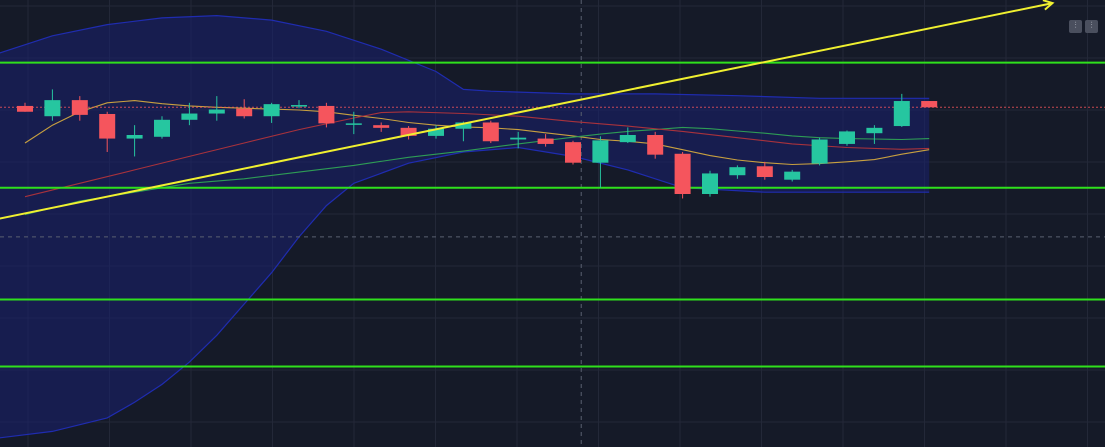 The width and height of the screenshot is (1105, 447). I want to click on chart-menu-button-2: ⫶, so click(1091, 26).